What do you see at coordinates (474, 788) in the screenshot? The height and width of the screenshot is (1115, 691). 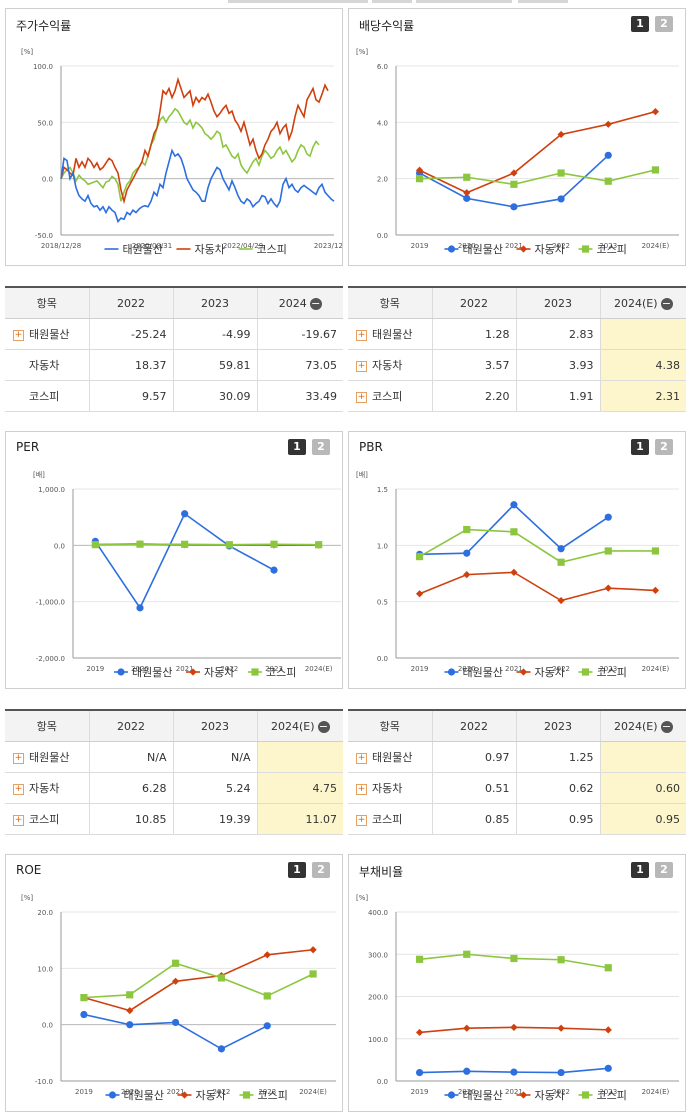 I see `value-cell: 0.51` at bounding box center [474, 788].